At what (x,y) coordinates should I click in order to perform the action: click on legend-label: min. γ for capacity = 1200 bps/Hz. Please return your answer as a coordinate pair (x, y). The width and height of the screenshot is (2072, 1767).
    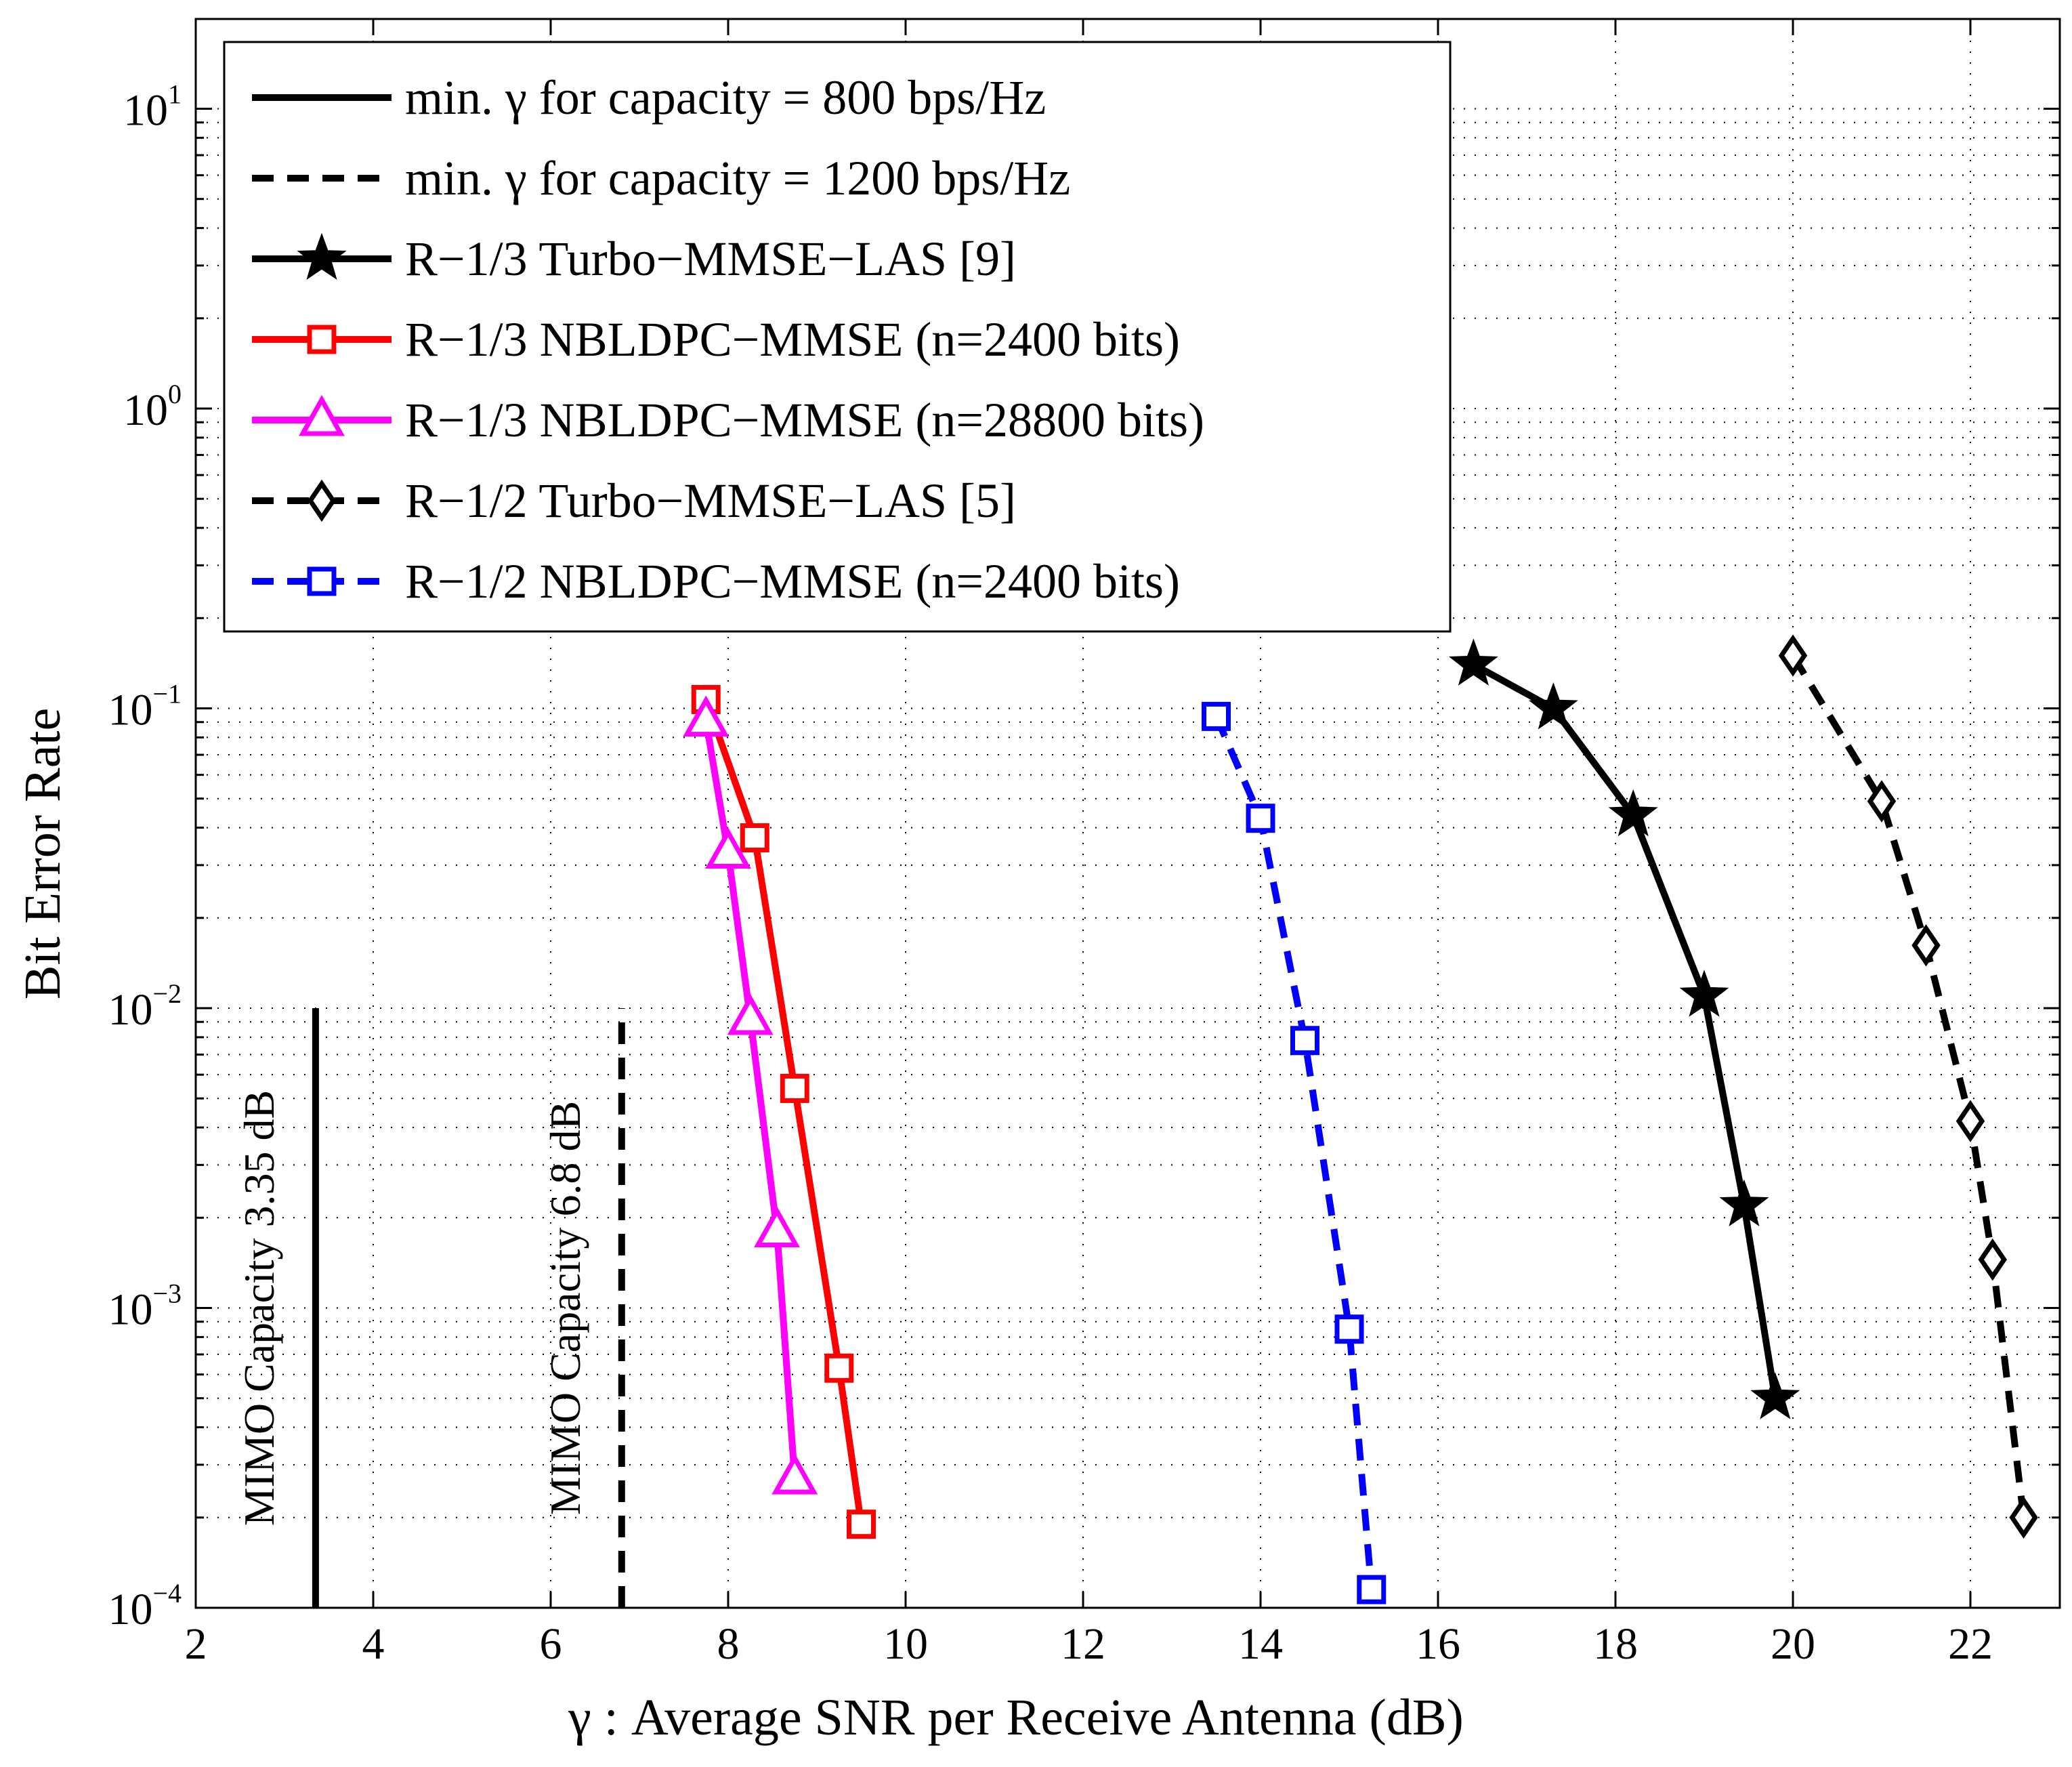
    Looking at the image, I should click on (738, 178).